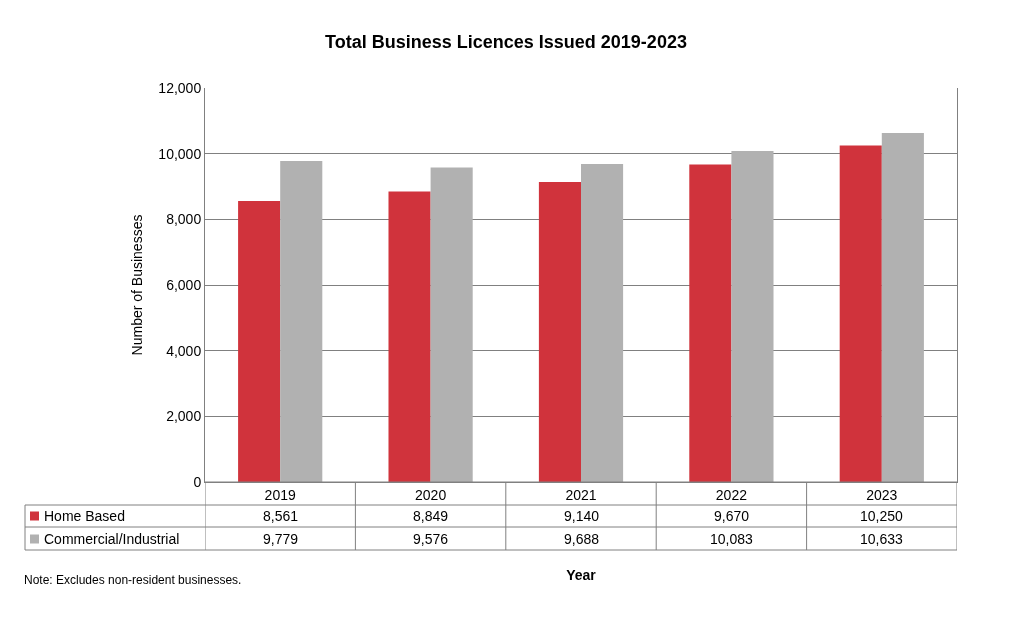 The width and height of the screenshot is (1012, 628). I want to click on data-label: 10,633, so click(882, 539).